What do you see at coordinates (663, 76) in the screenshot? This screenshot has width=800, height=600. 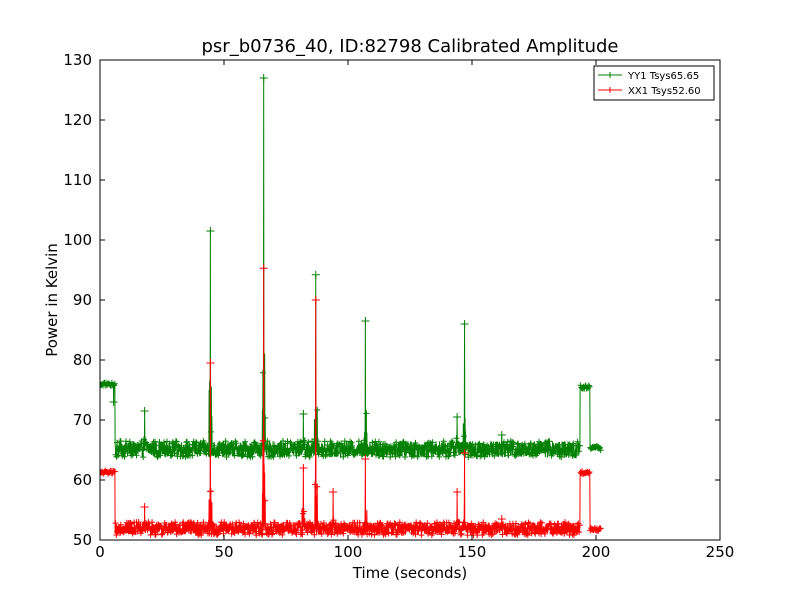 I see `legend-label: YY1 Tsys65.65` at bounding box center [663, 76].